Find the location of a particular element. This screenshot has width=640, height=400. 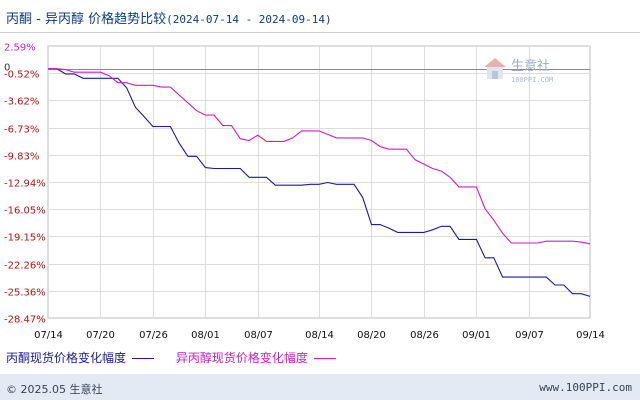

y-tick-label: -0.52% is located at coordinates (21, 75).